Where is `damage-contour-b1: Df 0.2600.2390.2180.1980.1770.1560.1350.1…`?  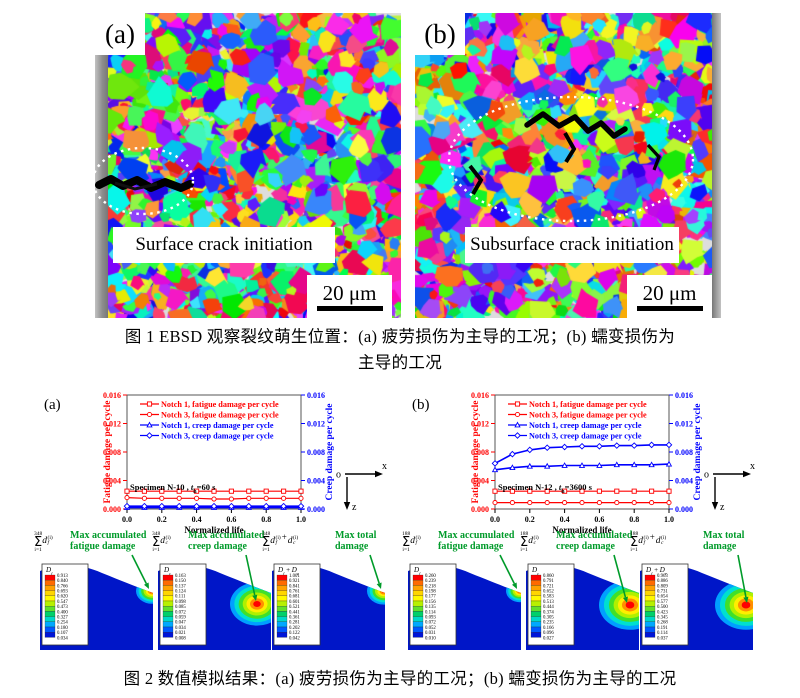 damage-contour-b1: Df 0.2600.2390.2180.1980.1770.1560.1350.1… is located at coordinates (464, 606).